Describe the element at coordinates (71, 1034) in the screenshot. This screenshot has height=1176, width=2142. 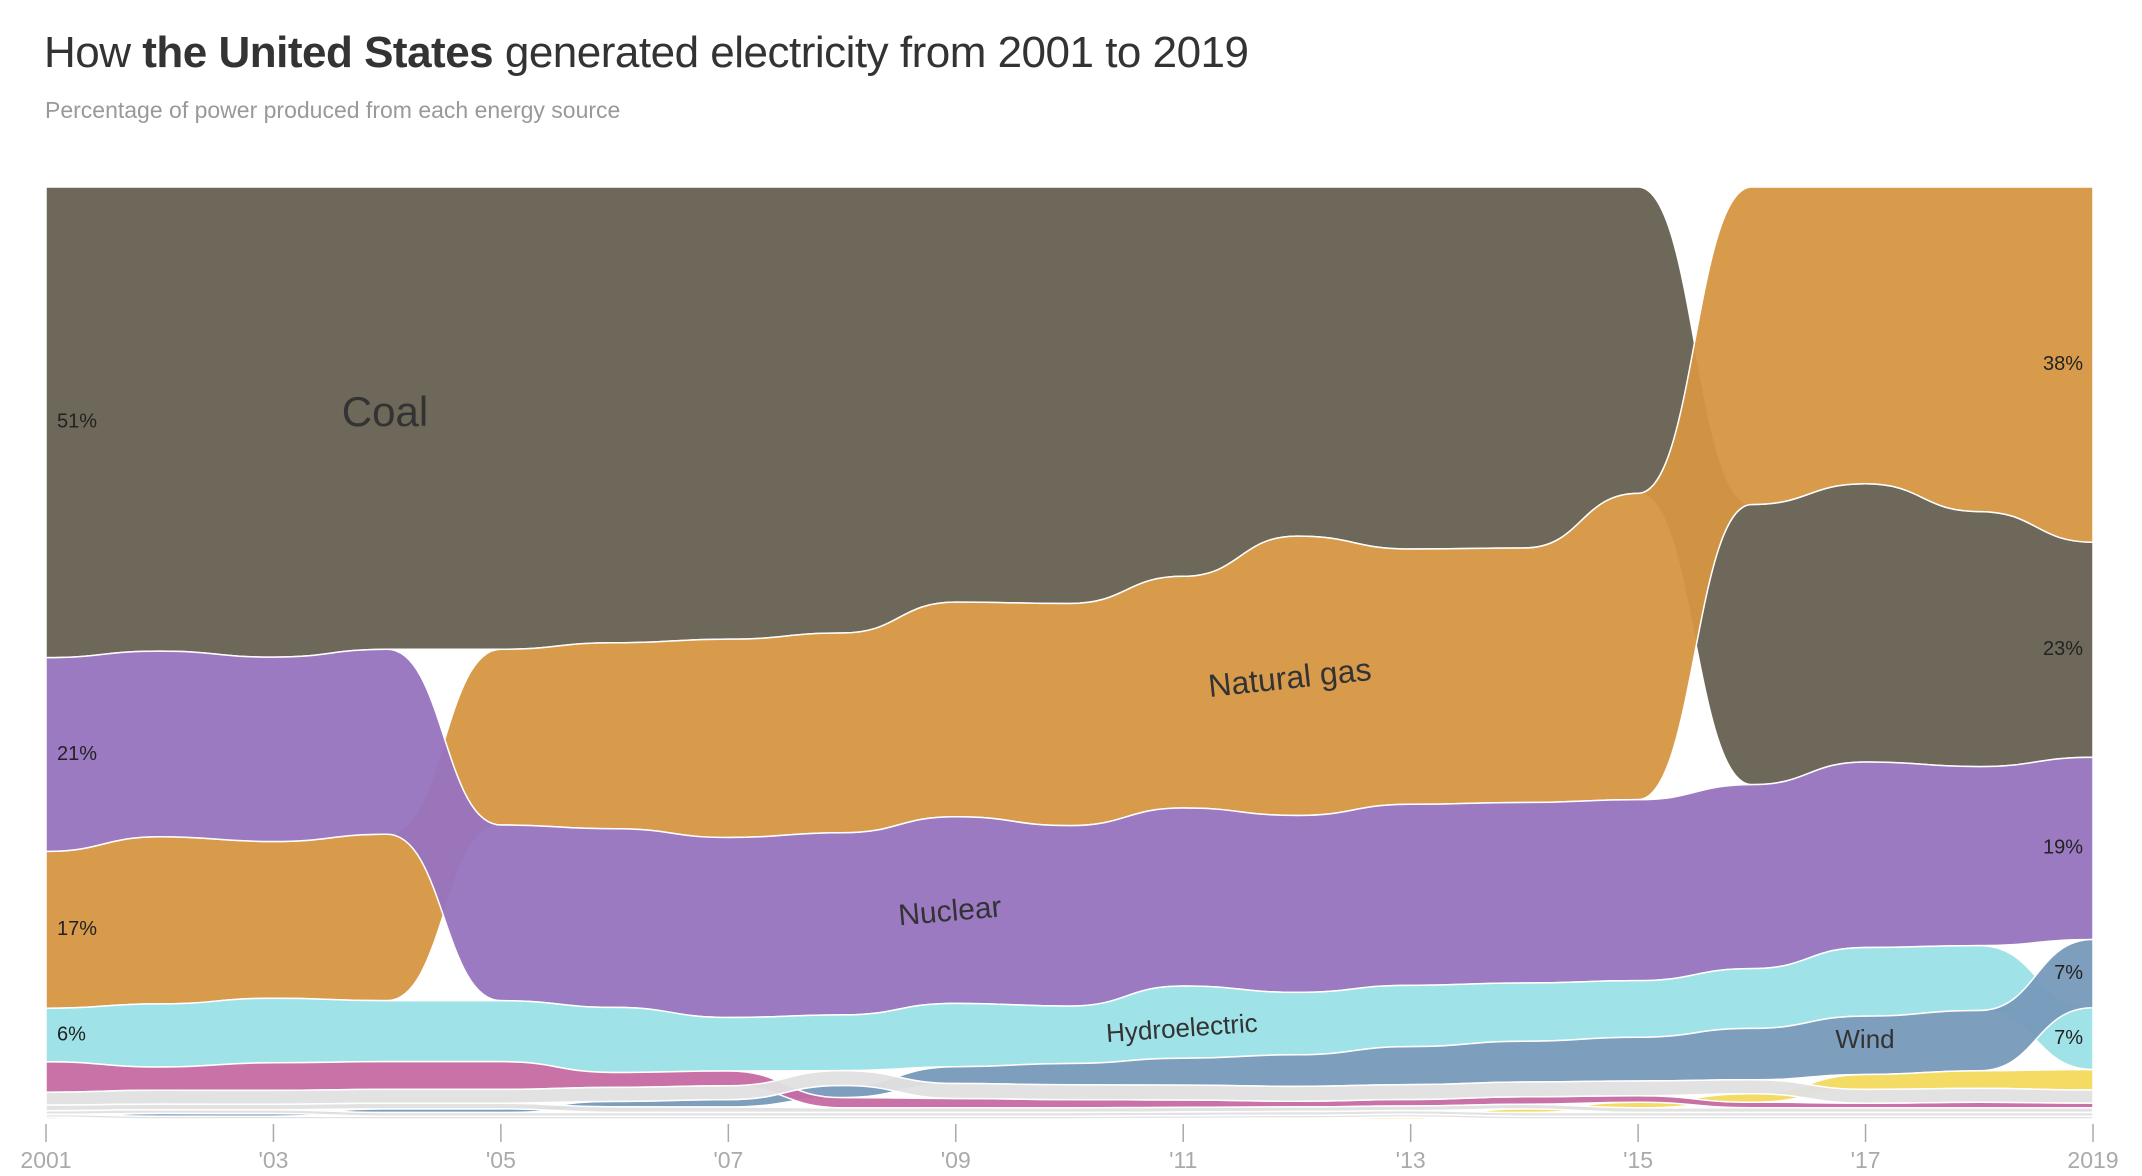
I see `start-percent-label: 6%` at that location.